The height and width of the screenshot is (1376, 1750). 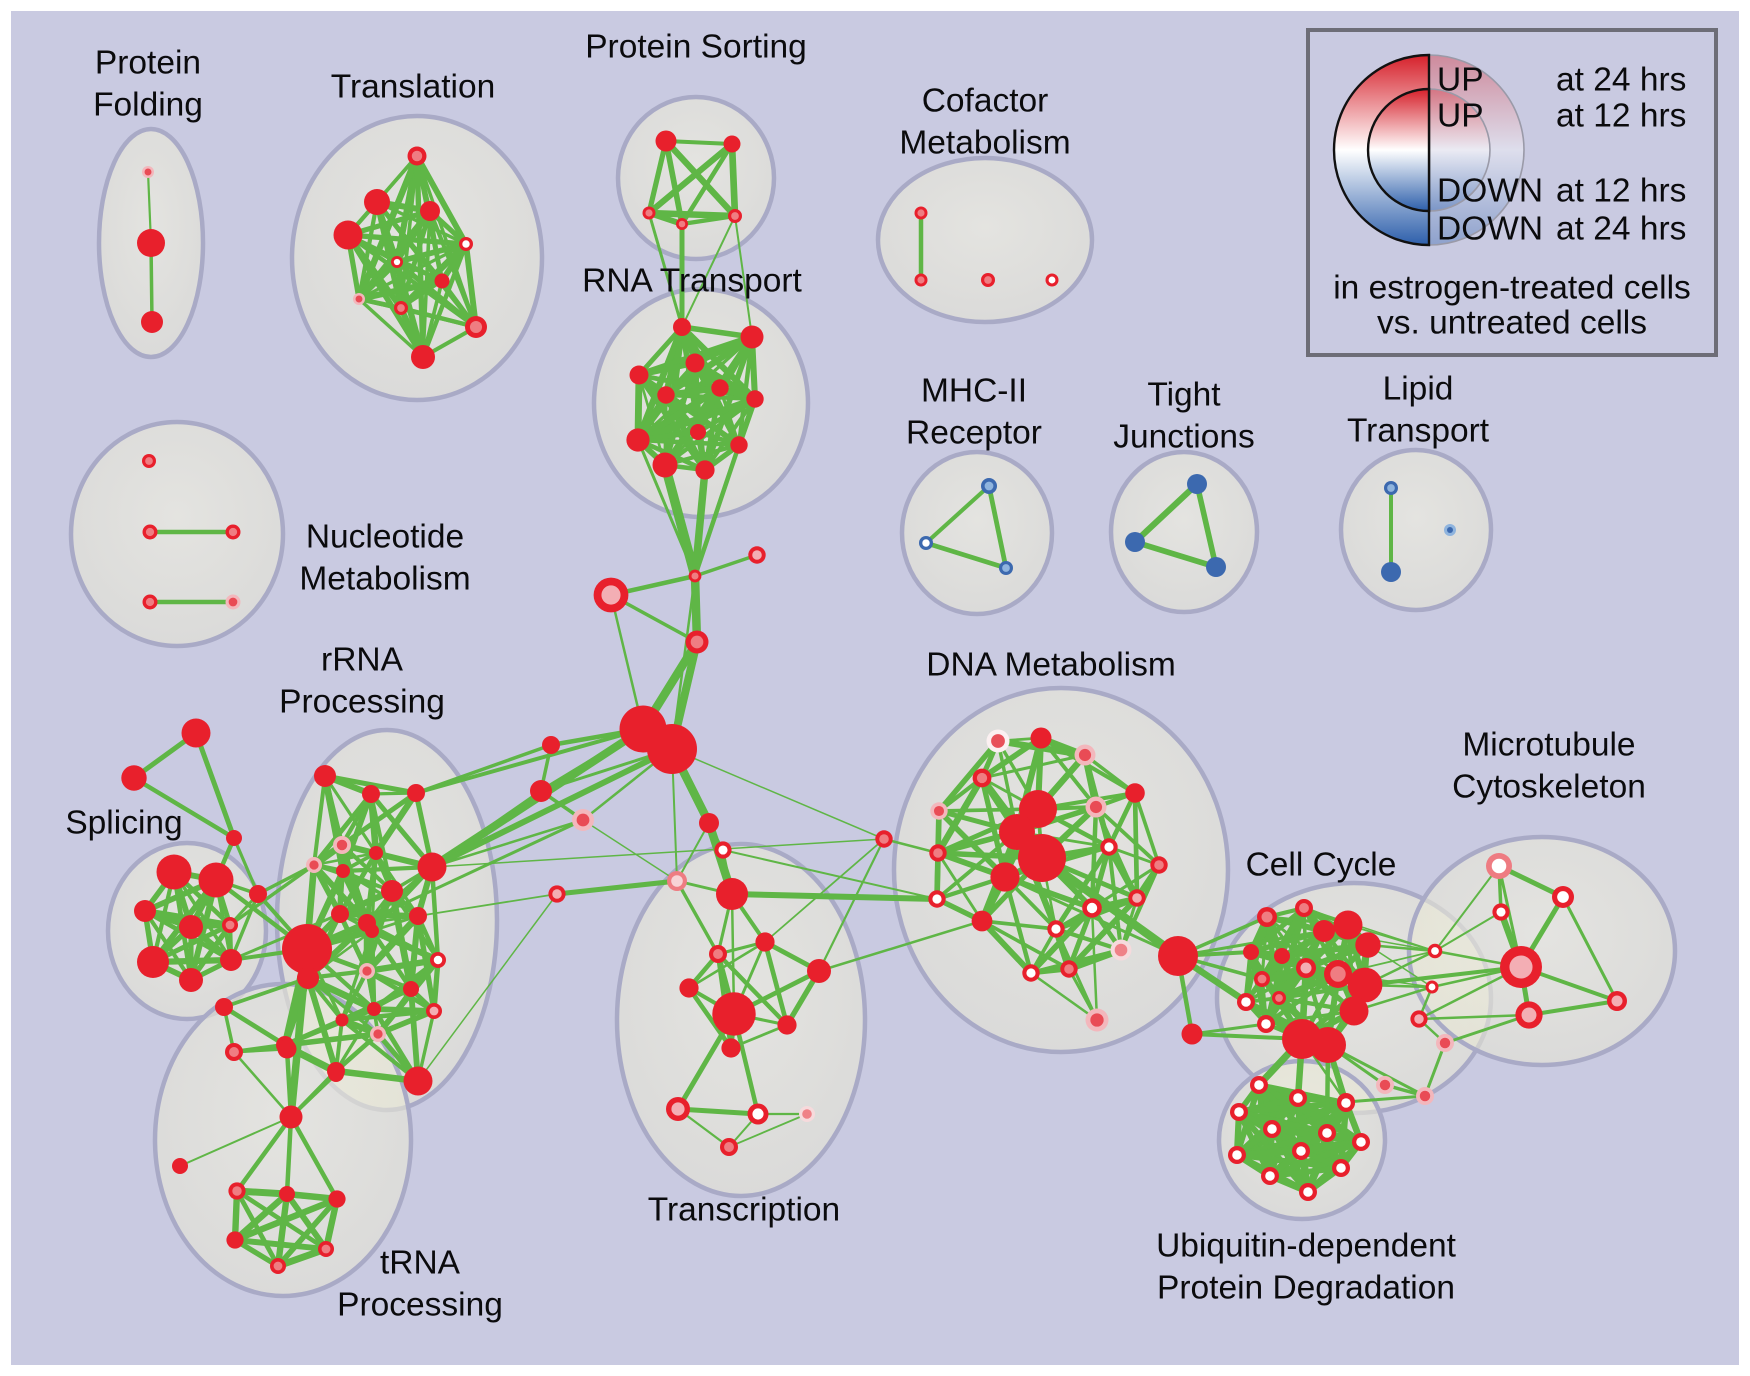 I want to click on cluster-label-mhc-ii-receptor: Receptor, so click(x=974, y=433).